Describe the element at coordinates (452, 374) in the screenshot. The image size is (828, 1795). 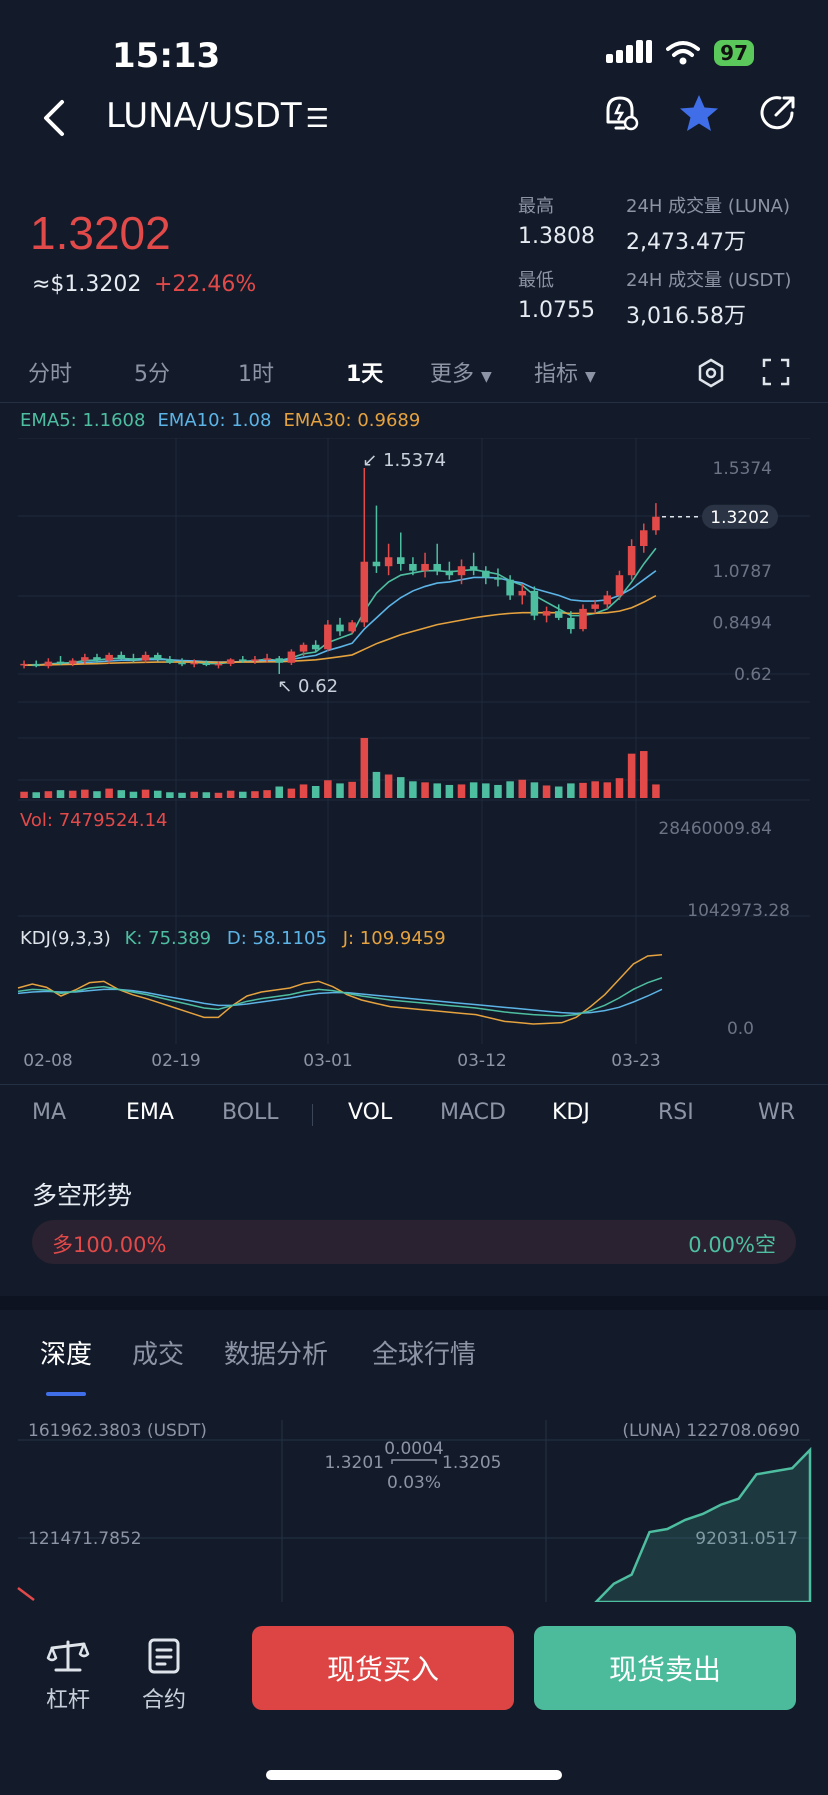
I see `tab-more-label: 更多` at that location.